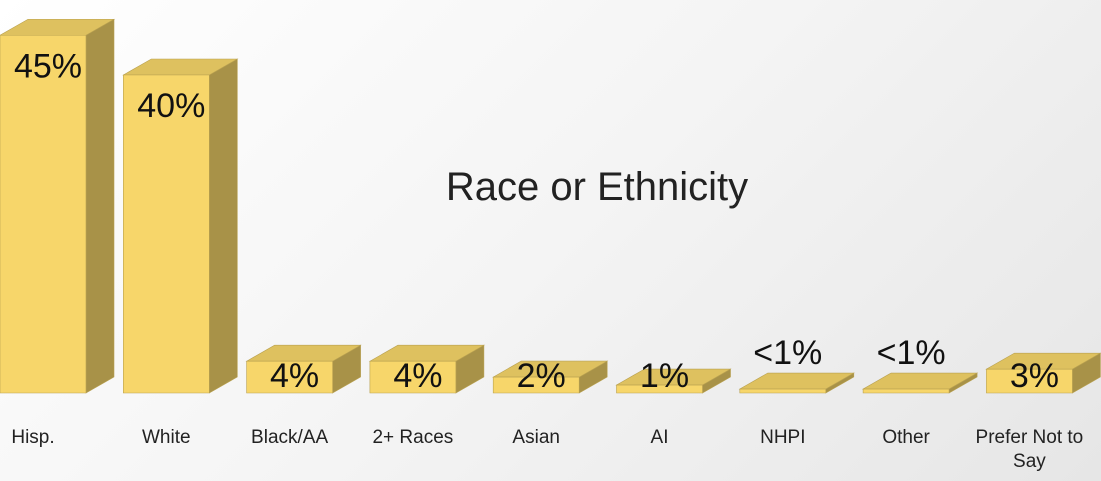 This screenshot has width=1101, height=481. Describe the element at coordinates (783, 437) in the screenshot. I see `x-tick-label: NHPI` at that location.